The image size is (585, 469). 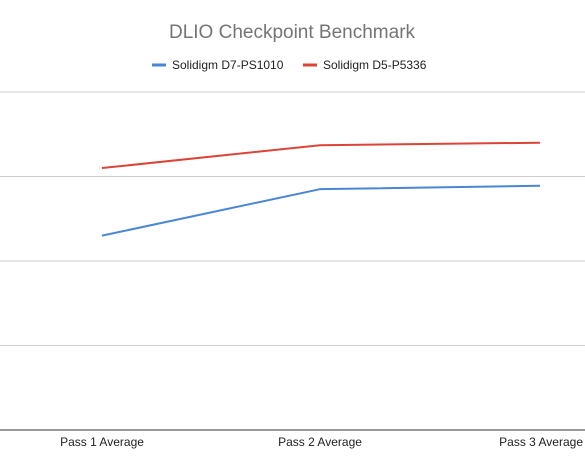 I want to click on legend-item-1: Solidigm D5-P5336, so click(x=365, y=65).